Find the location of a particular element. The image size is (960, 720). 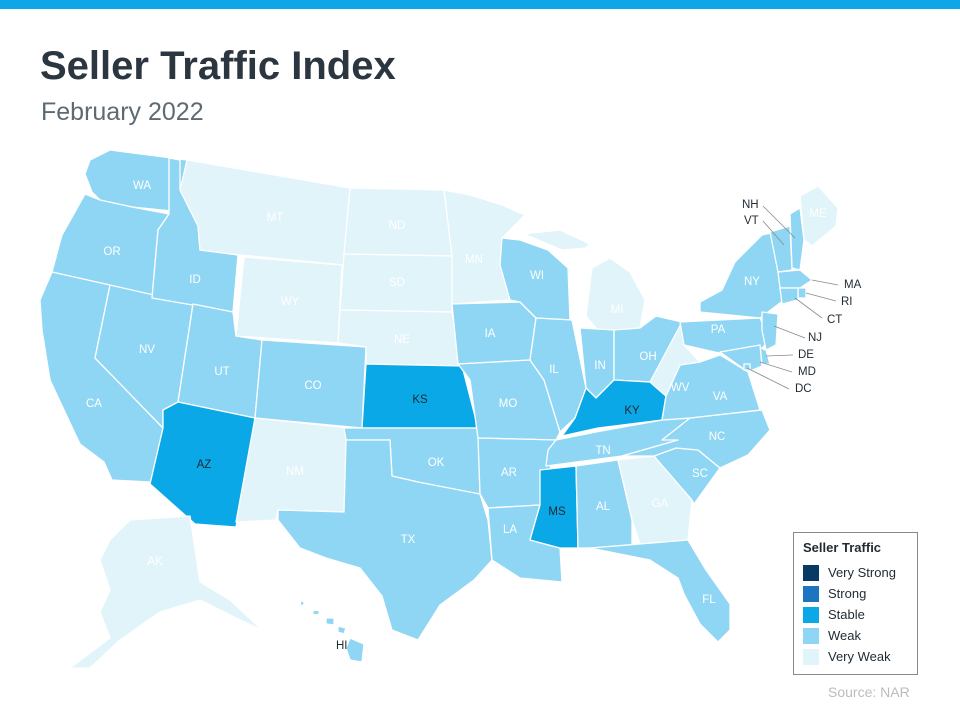

state-tx is located at coordinates (385, 540).